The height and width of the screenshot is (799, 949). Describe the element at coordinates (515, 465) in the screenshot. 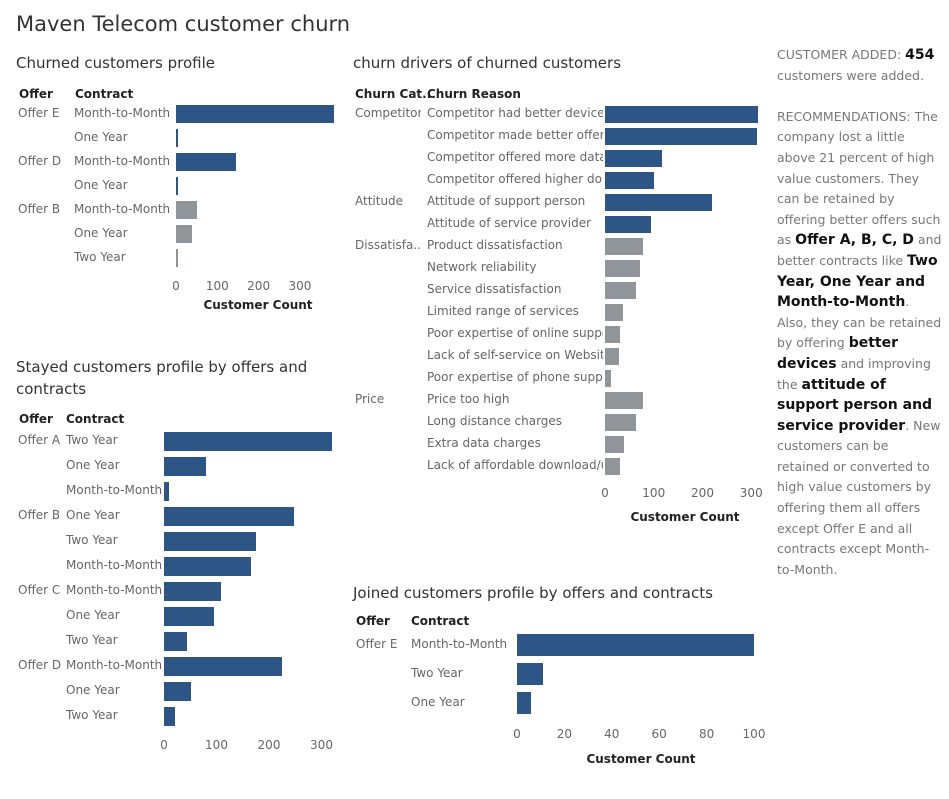

I see `drivers-row-label: Lack of affordable download/u..` at that location.